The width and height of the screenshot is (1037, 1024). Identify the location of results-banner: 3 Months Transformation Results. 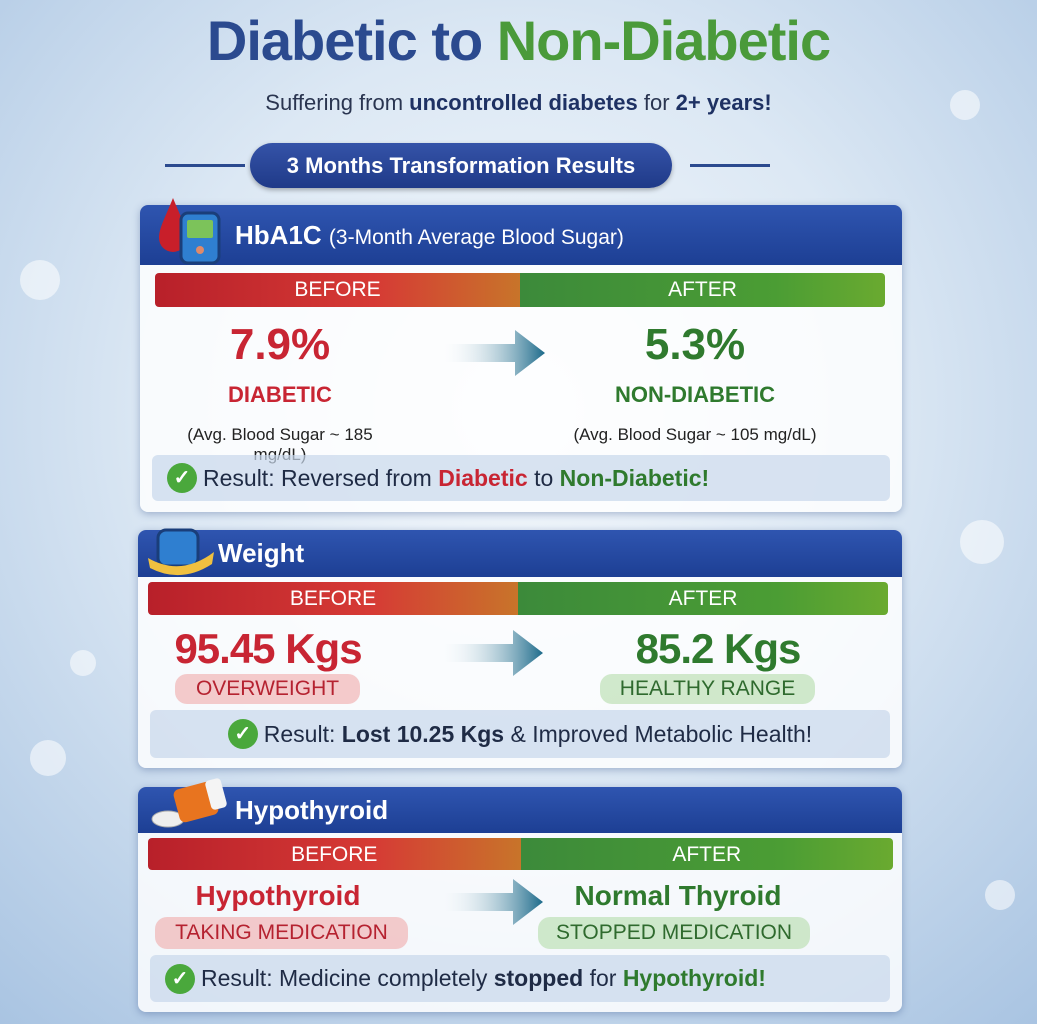
(461, 165).